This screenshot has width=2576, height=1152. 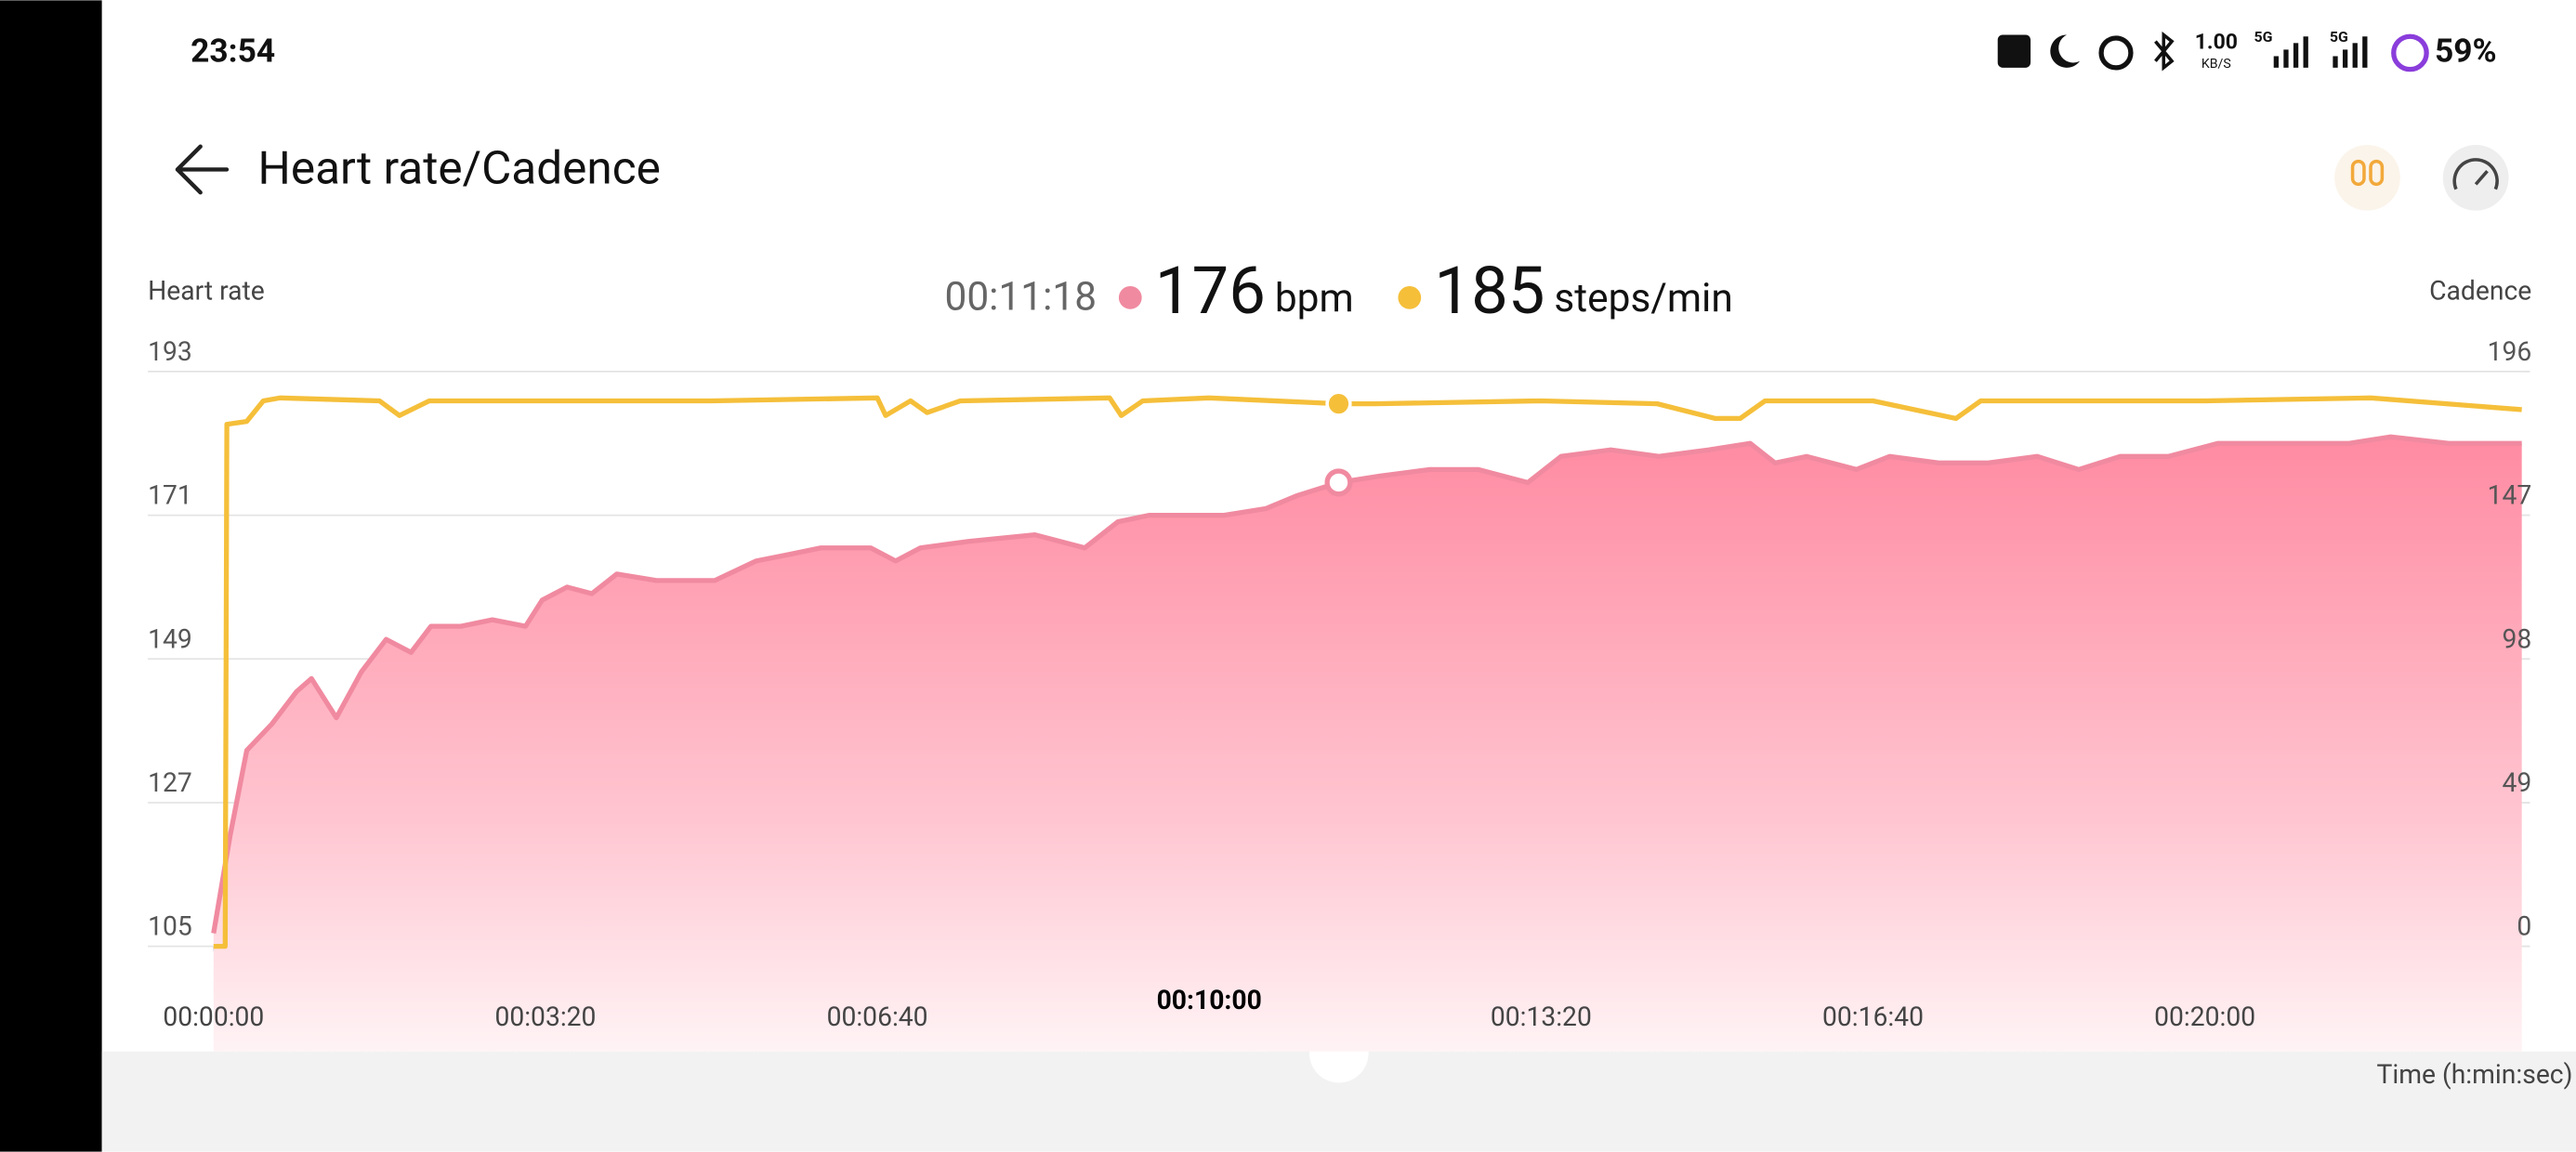 What do you see at coordinates (2116, 53) in the screenshot?
I see `alarm-icon` at bounding box center [2116, 53].